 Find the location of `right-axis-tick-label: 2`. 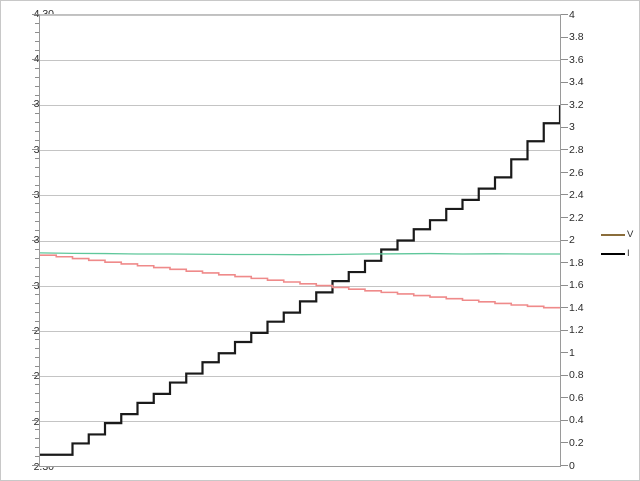

right-axis-tick-label: 2 is located at coordinates (572, 240).